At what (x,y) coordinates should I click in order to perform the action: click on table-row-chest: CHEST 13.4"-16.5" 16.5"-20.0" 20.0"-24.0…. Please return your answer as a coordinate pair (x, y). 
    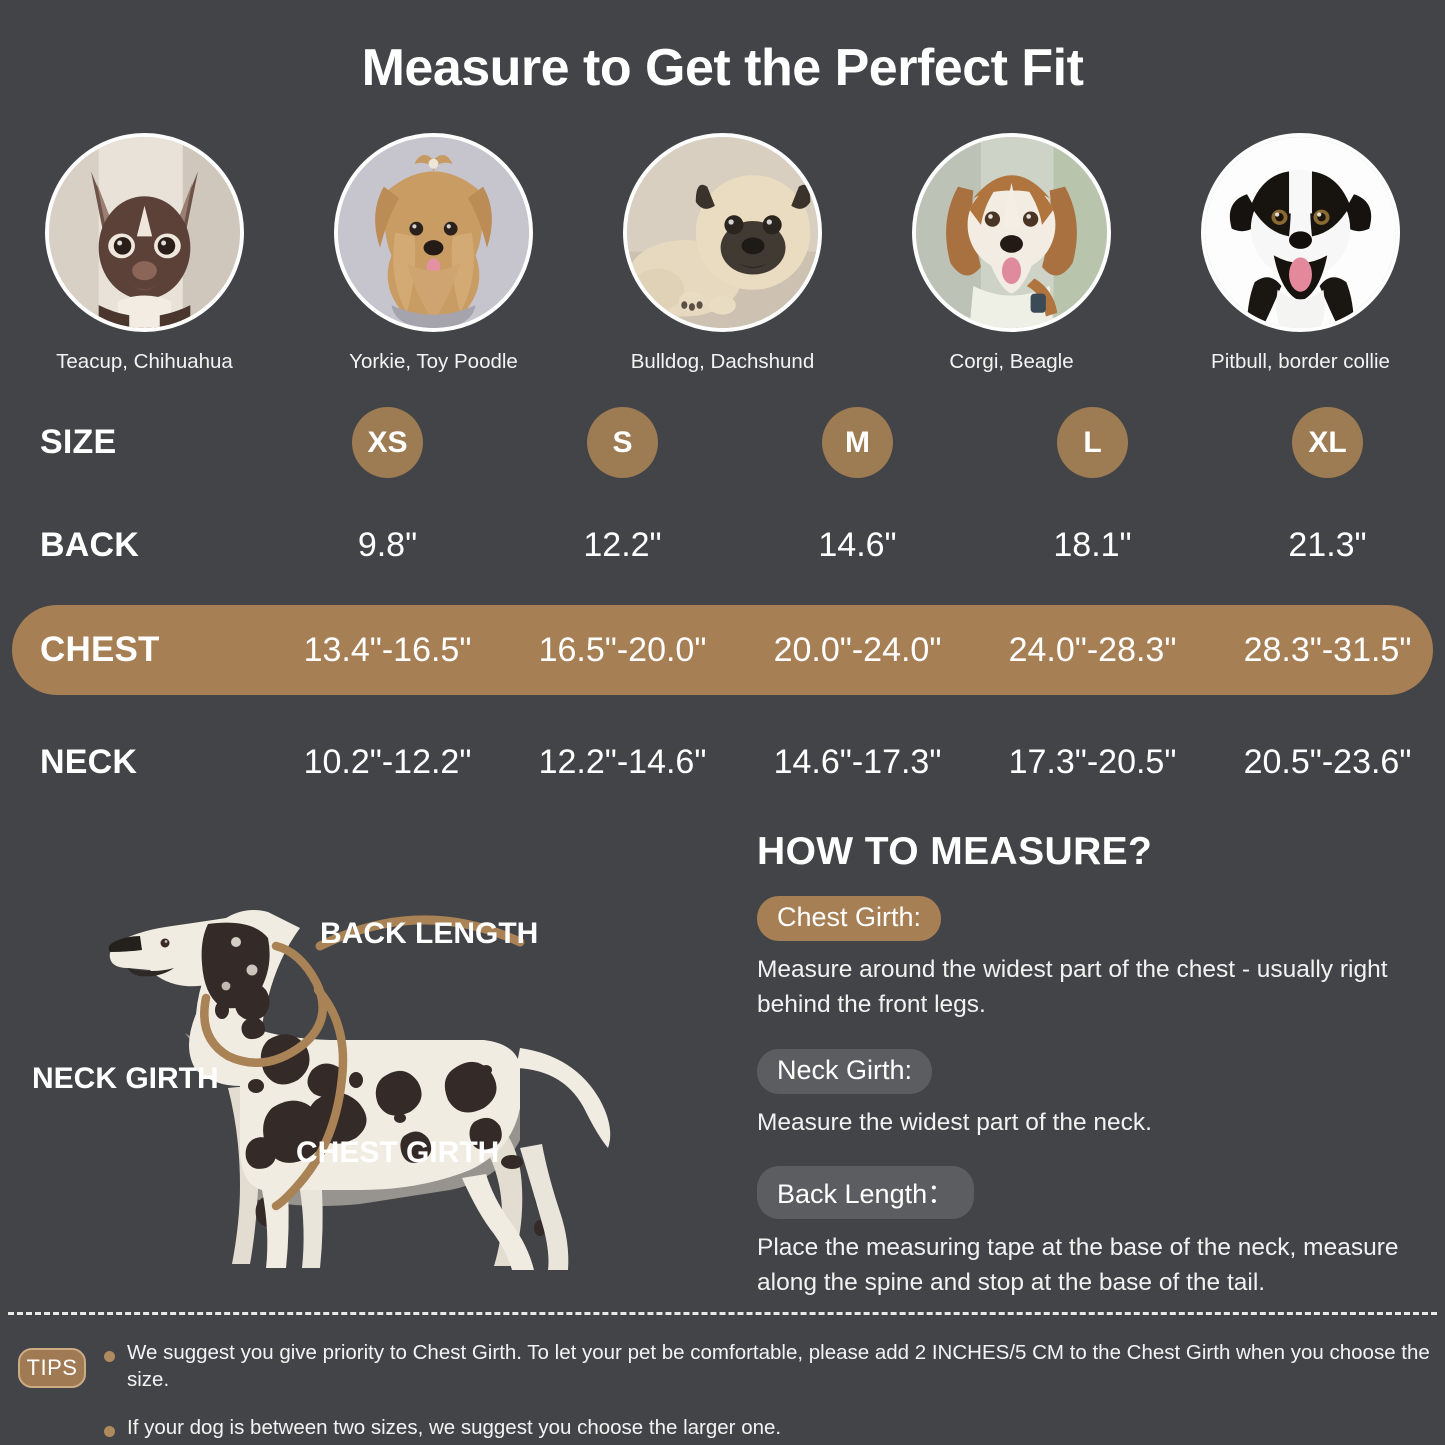
    Looking at the image, I should click on (722, 650).